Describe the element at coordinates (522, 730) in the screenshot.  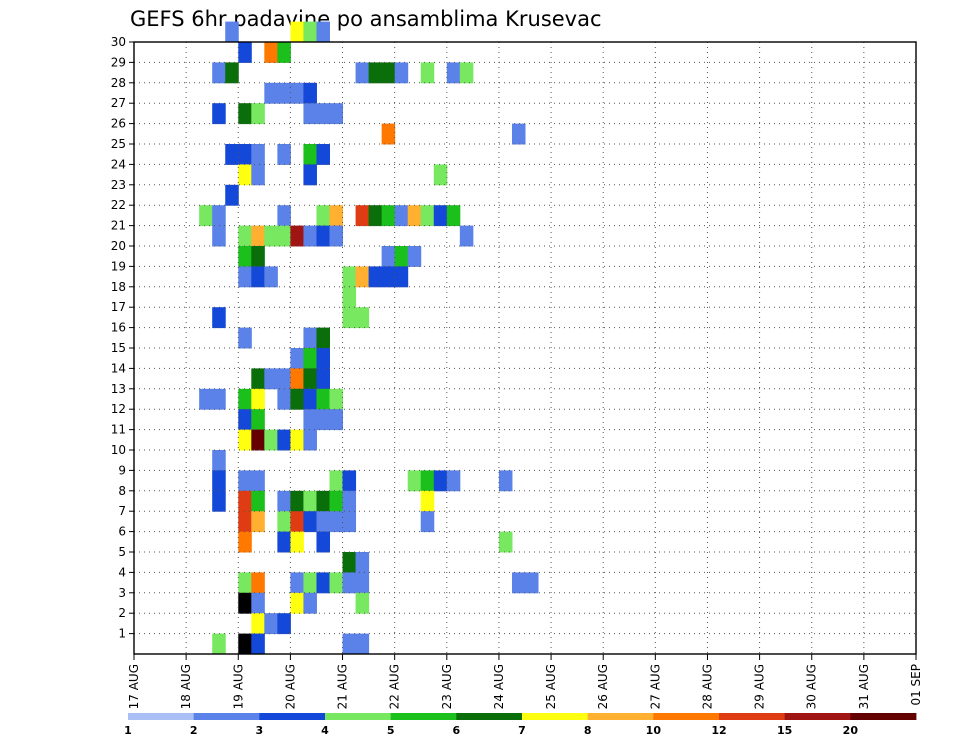
I see `legend-label: 7` at that location.